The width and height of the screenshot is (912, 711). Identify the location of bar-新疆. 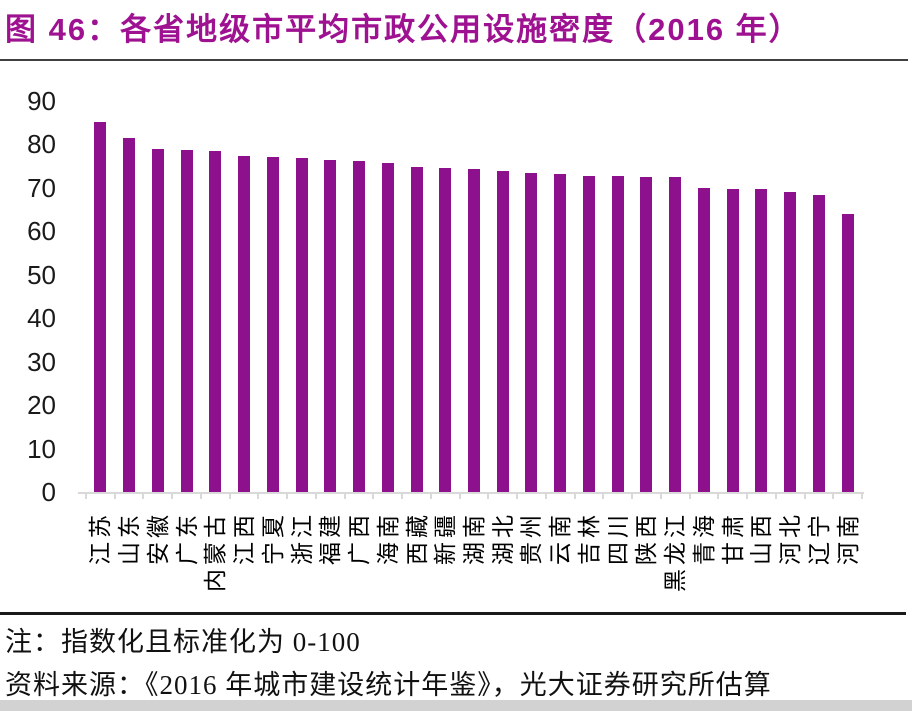
(445, 330).